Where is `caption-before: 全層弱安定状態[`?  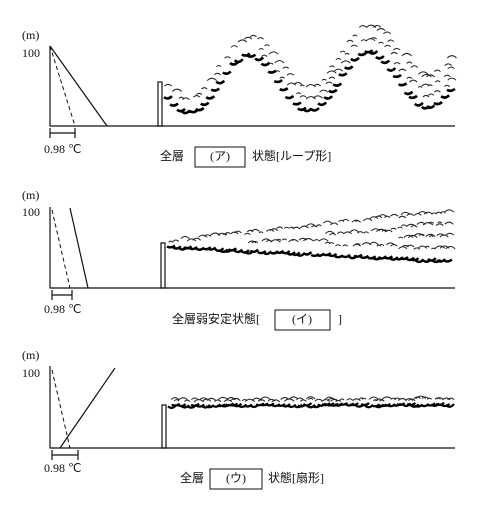 caption-before: 全層弱安定状態[ is located at coordinates (216, 318).